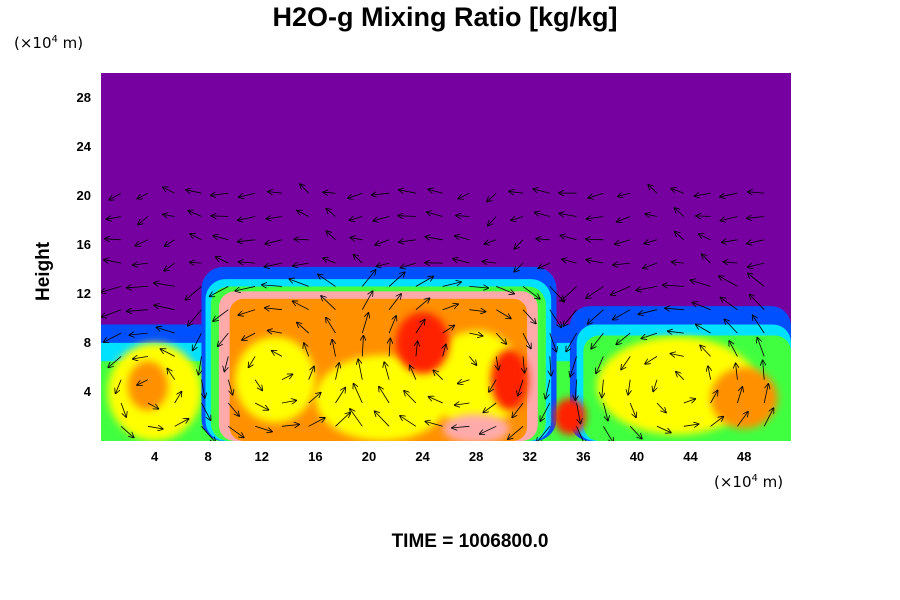  I want to click on right-red-base, so click(570, 416).